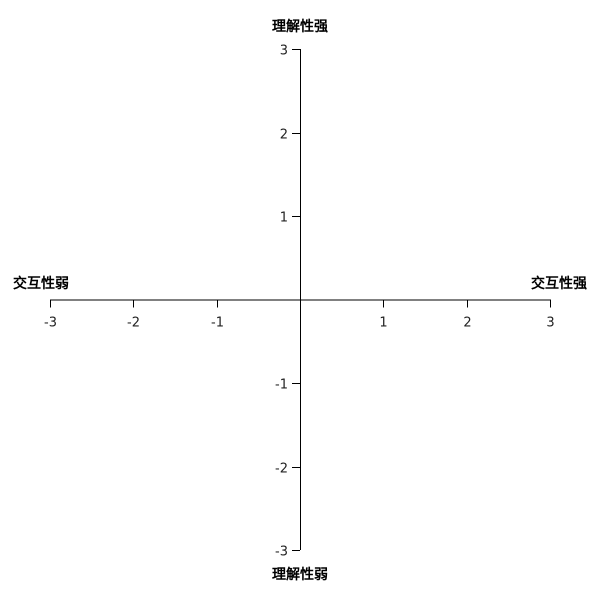 Image resolution: width=601 pixels, height=600 pixels. What do you see at coordinates (284, 51) in the screenshot?
I see `y-tick-label: 3` at bounding box center [284, 51].